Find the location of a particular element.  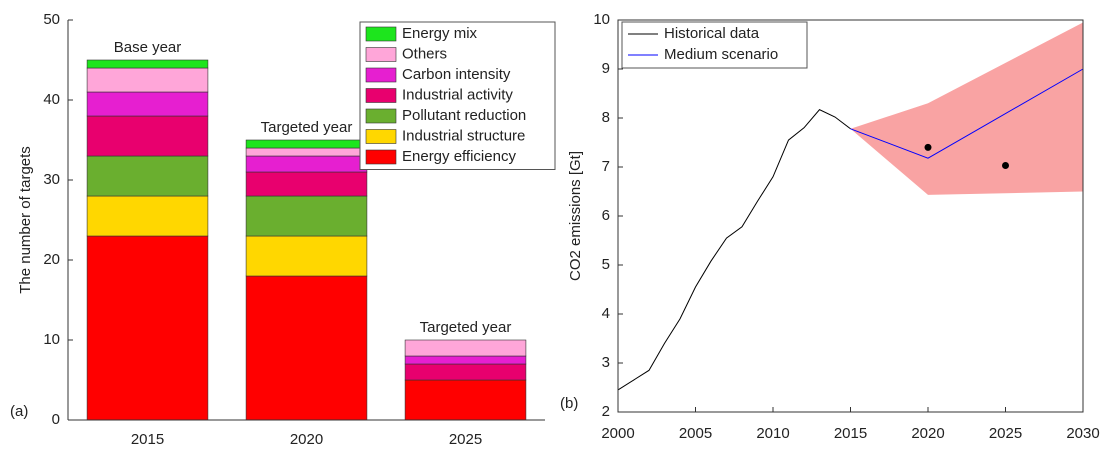

uncertainty-band is located at coordinates (966, 108).